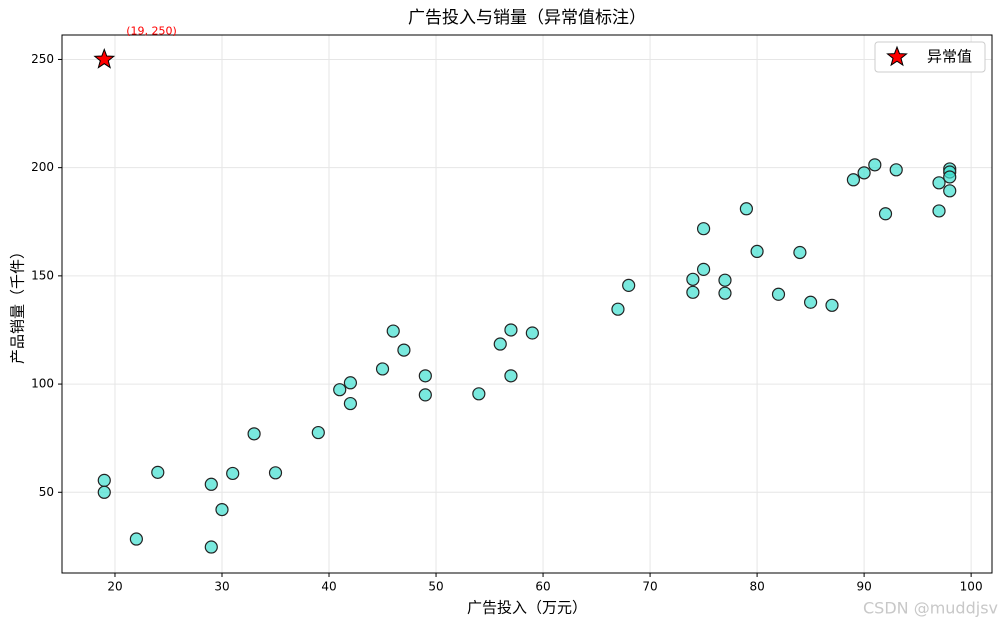 The width and height of the screenshot is (1002, 626). I want to click on y-tick-label: 200, so click(42, 167).